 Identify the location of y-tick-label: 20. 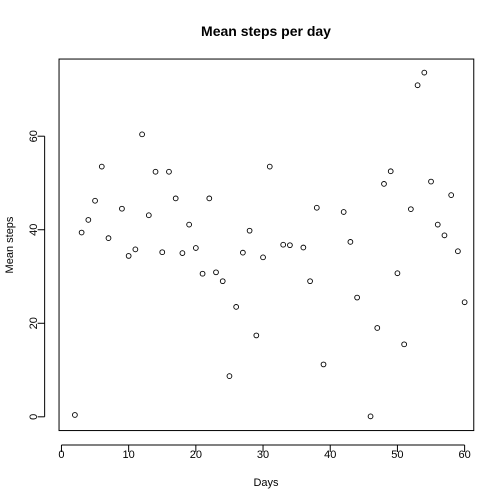
(34, 323).